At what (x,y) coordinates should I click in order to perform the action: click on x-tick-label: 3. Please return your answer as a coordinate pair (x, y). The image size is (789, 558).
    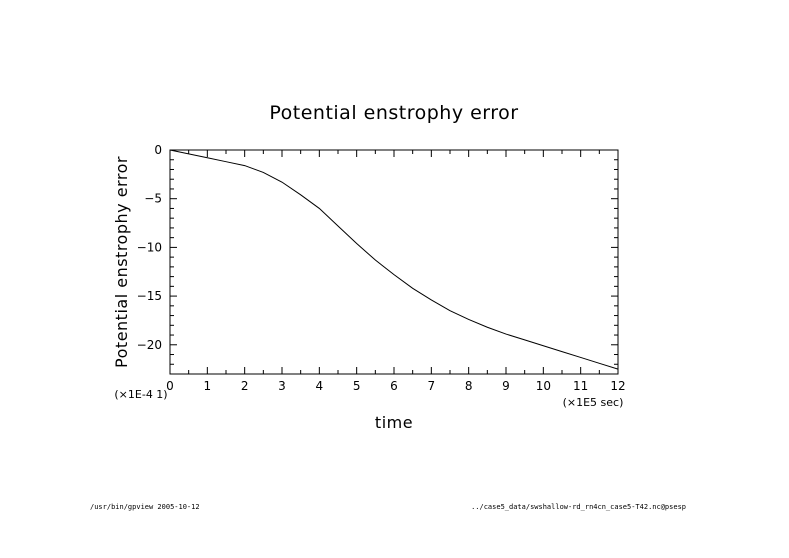
    Looking at the image, I should click on (282, 386).